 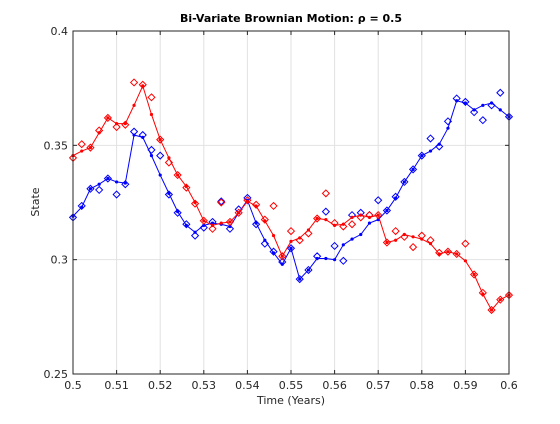 I want to click on x-tick-label: 0.58, so click(x=422, y=385).